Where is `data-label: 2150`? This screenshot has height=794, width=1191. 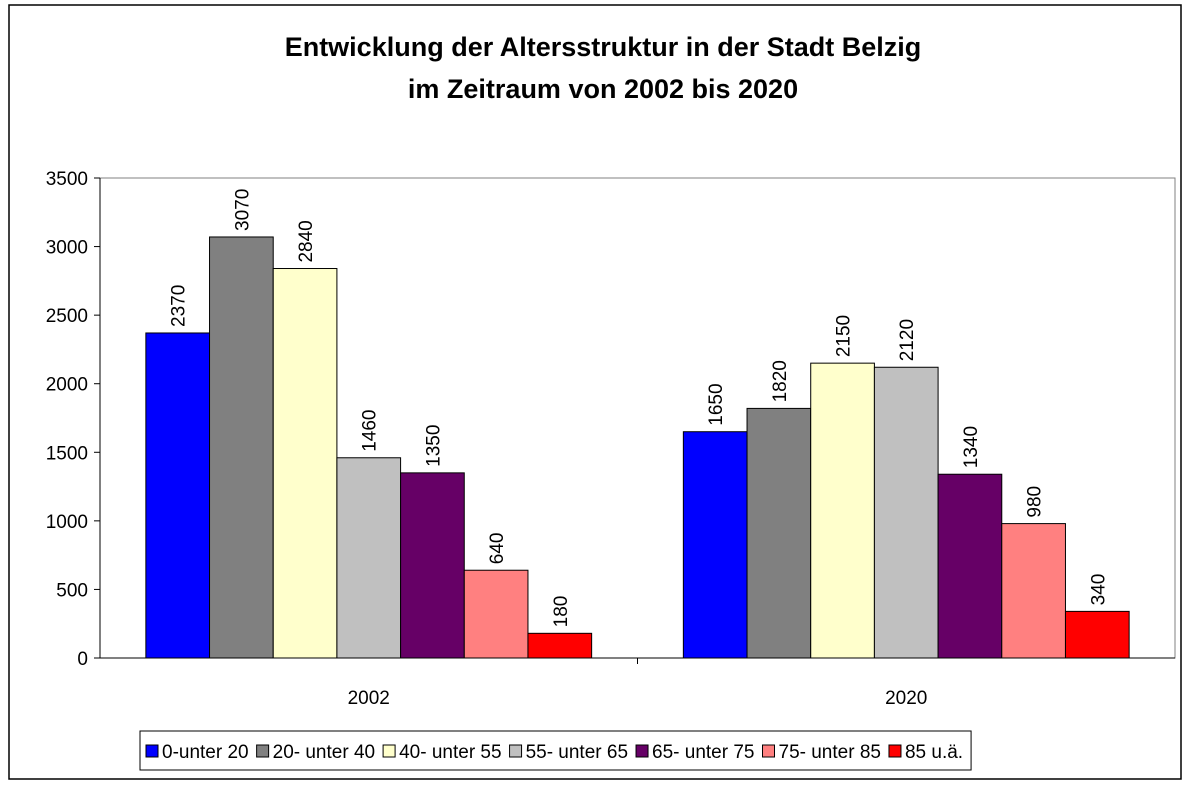 data-label: 2150 is located at coordinates (844, 336).